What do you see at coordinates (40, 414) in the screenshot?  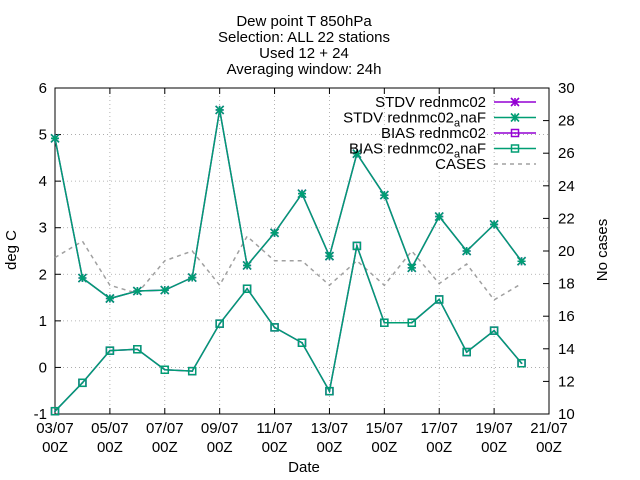 I see `y-tick-label: -1` at bounding box center [40, 414].